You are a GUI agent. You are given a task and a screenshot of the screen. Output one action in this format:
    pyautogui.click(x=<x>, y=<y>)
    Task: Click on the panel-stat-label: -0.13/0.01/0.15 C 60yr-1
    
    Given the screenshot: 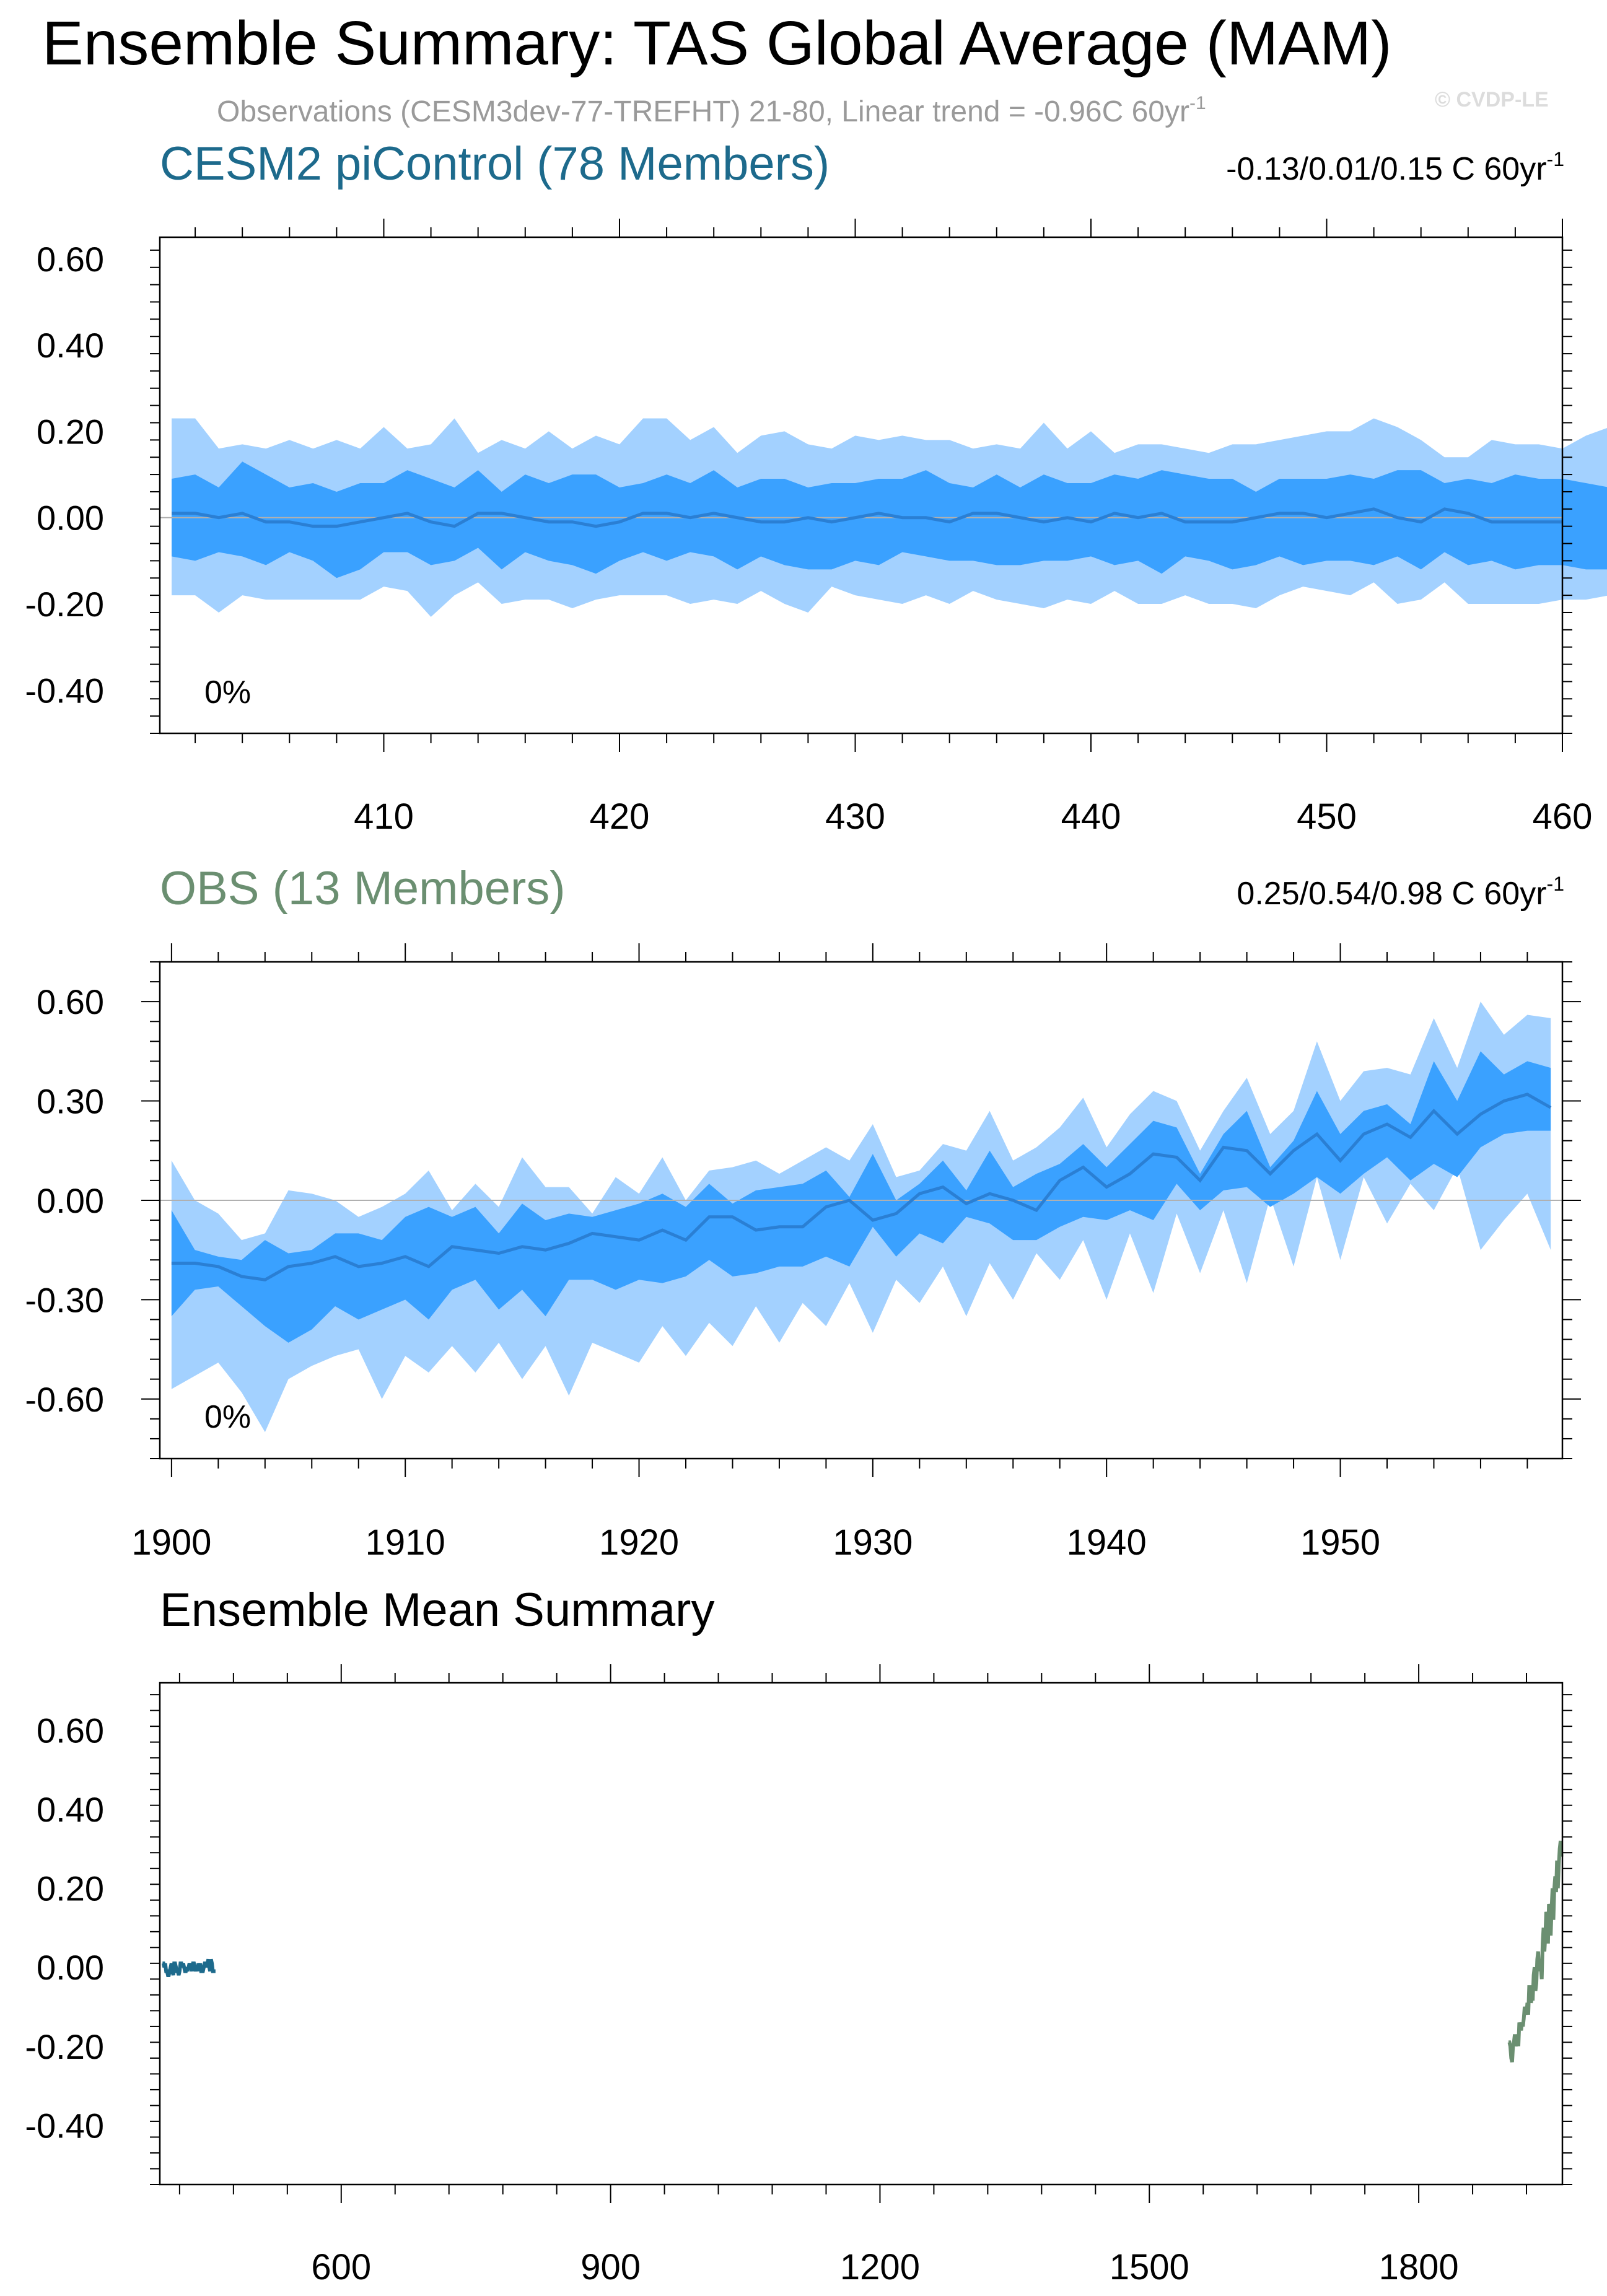 What is the action you would take?
    pyautogui.click(x=1395, y=167)
    